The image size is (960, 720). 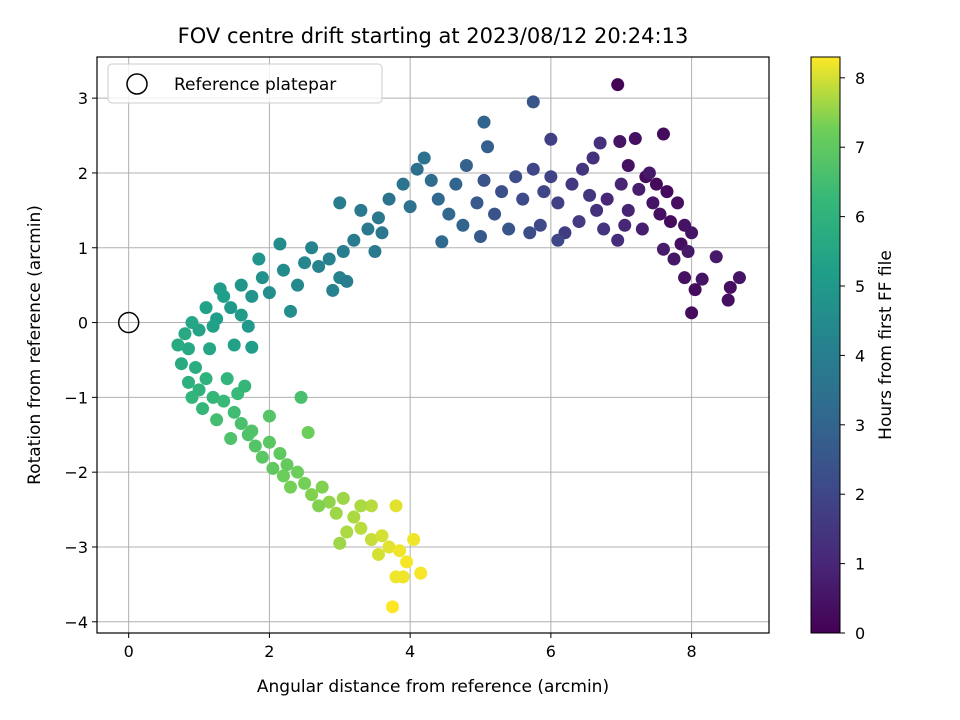 I want to click on y-tick-label: 0, so click(x=83, y=323).